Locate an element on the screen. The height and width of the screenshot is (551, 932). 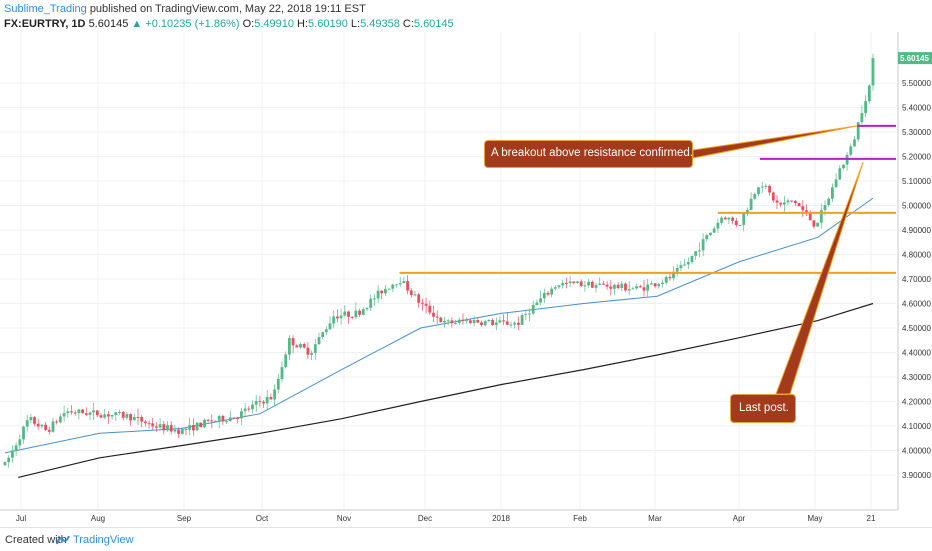
price-tick-label: 5.30000 is located at coordinates (916, 132).